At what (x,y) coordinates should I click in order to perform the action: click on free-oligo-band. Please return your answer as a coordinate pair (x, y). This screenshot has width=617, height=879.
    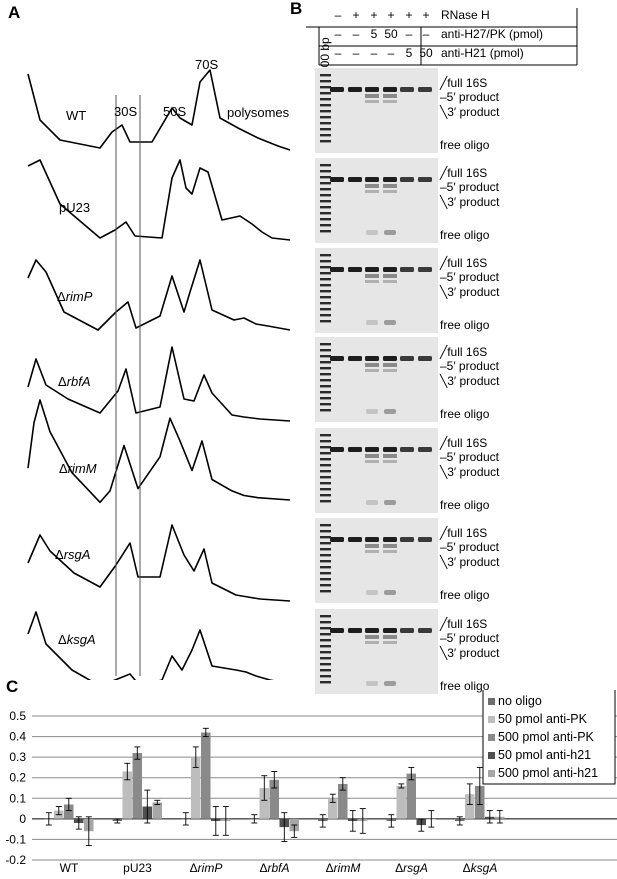
    Looking at the image, I should click on (372, 322).